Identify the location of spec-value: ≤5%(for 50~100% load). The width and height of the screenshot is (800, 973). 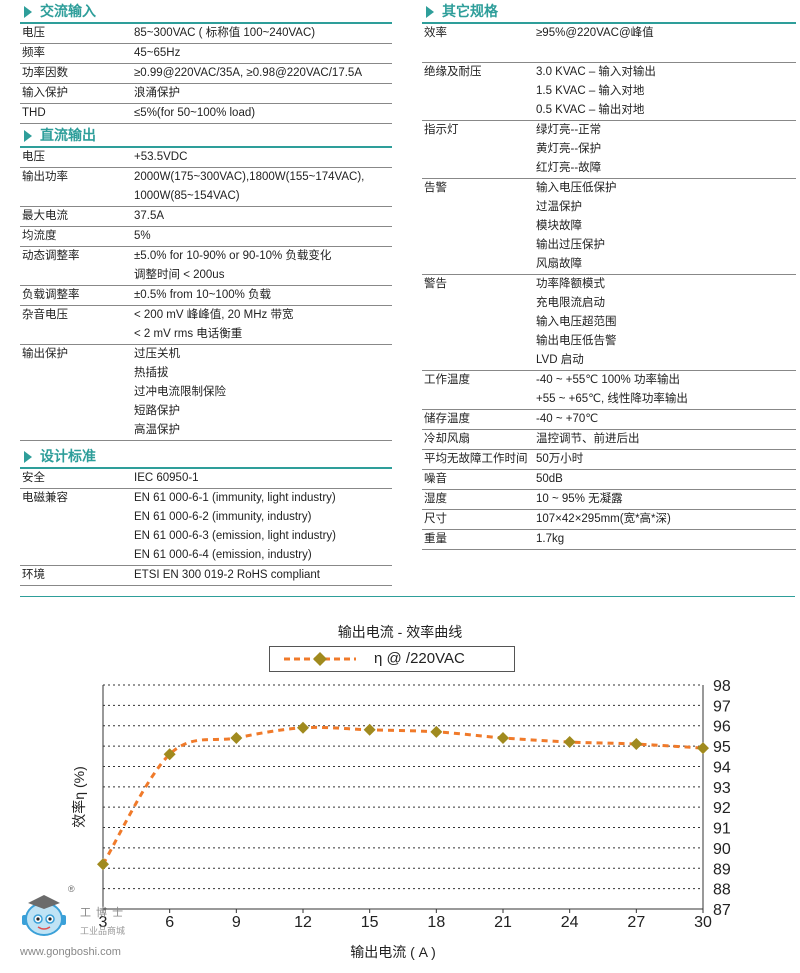
(263, 113).